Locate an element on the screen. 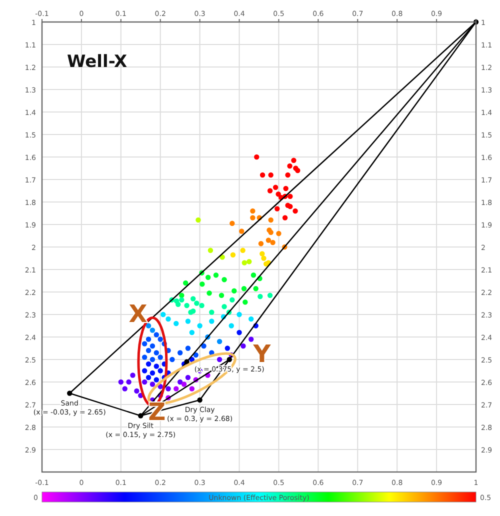 Image resolution: width=500 pixels, height=516 pixels. annotation: Well-X is located at coordinates (97, 62).